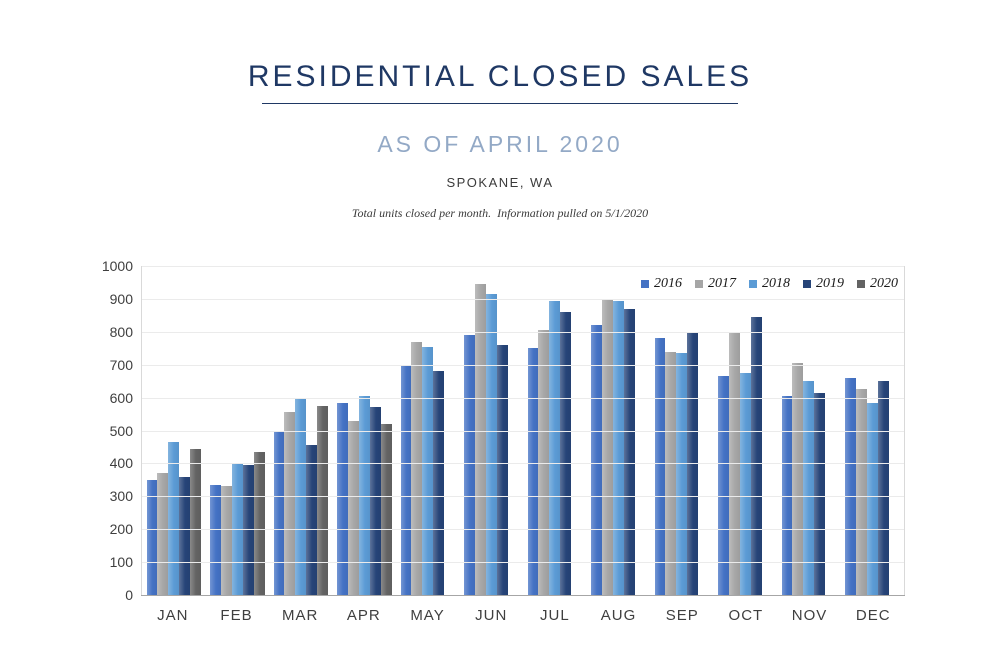  I want to click on x-axis-labels: JAN FEB MAR APR MAY JUN JUL AUG SEP OCT NOV DEC, so click(523, 615).